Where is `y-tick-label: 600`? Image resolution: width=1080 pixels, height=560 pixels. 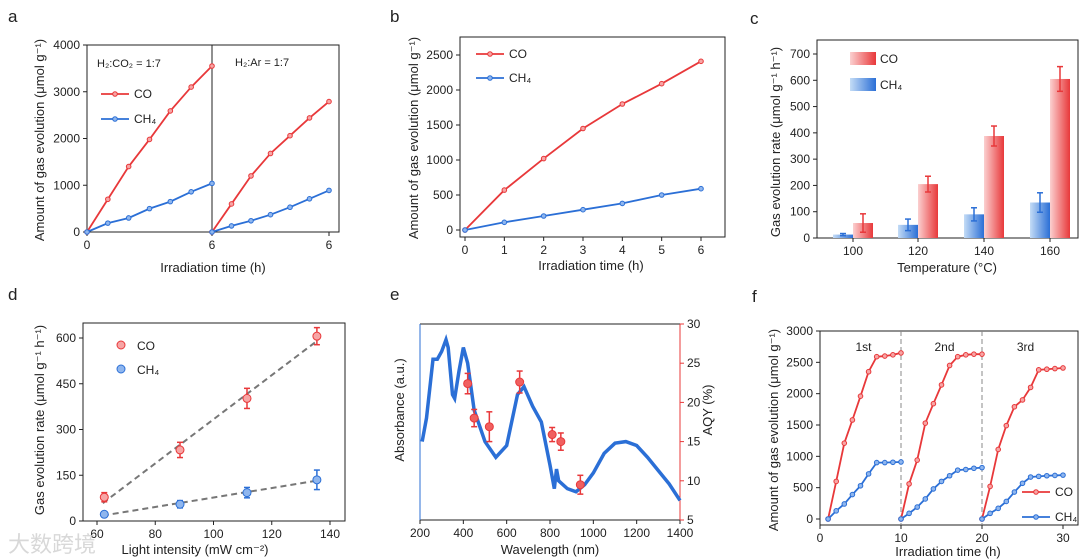 y-tick-label: 600 is located at coordinates (800, 80).